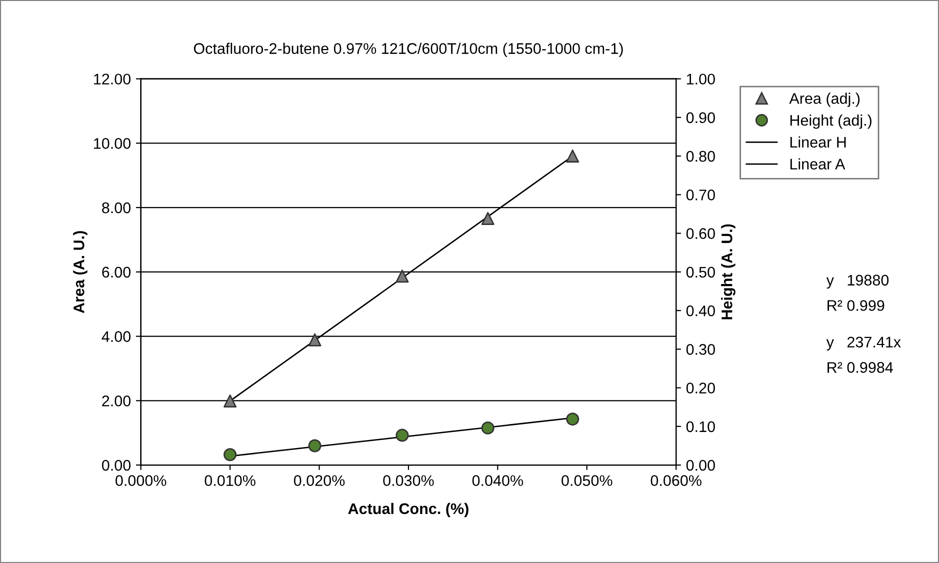 The image size is (939, 563). I want to click on y2-tick-label: 0.60, so click(700, 233).